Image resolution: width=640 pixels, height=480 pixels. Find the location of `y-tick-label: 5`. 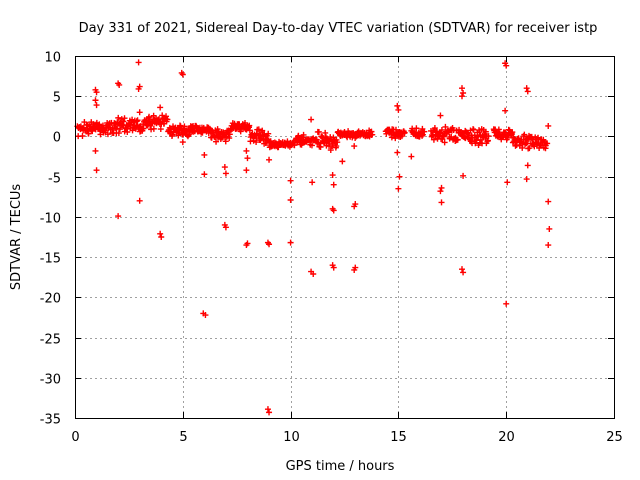

y-tick-label: 5 is located at coordinates (57, 98).